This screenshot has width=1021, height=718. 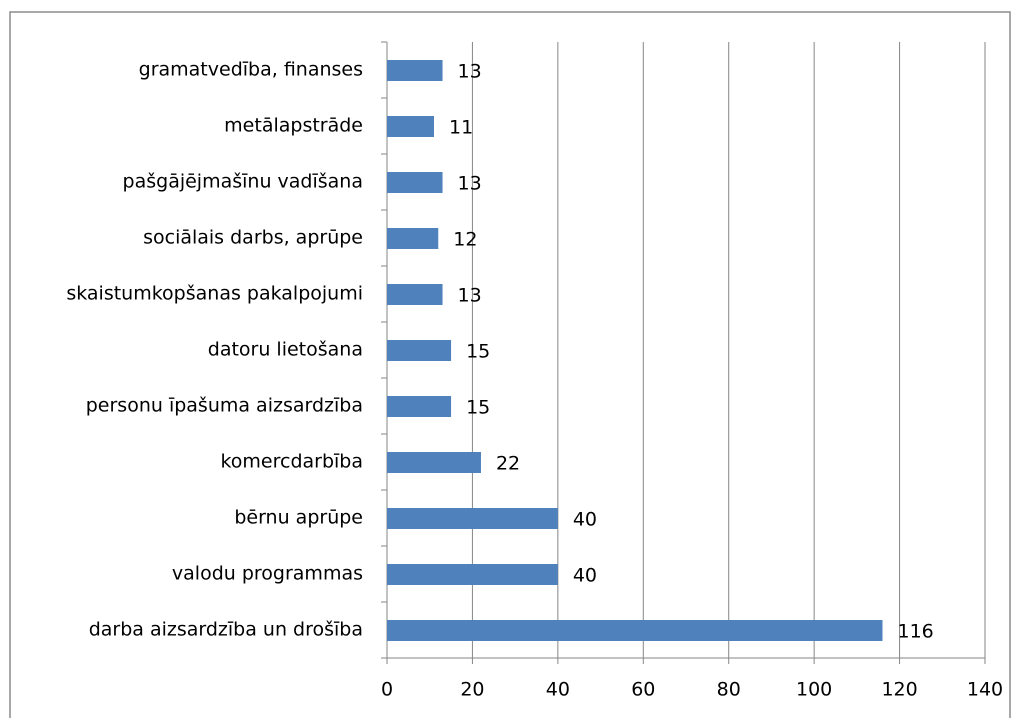 What do you see at coordinates (387, 690) in the screenshot?
I see `x-tick-label: 0` at bounding box center [387, 690].